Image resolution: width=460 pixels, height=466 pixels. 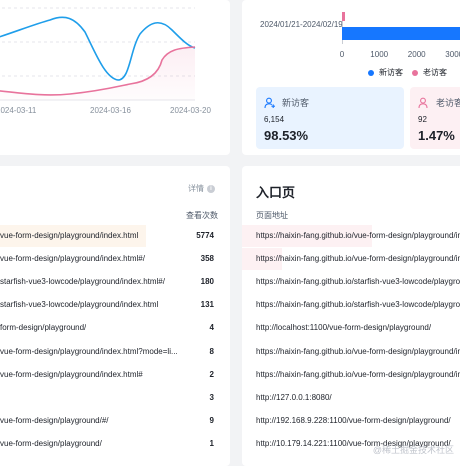 I want to click on old-visitor-area, so click(x=97, y=73).